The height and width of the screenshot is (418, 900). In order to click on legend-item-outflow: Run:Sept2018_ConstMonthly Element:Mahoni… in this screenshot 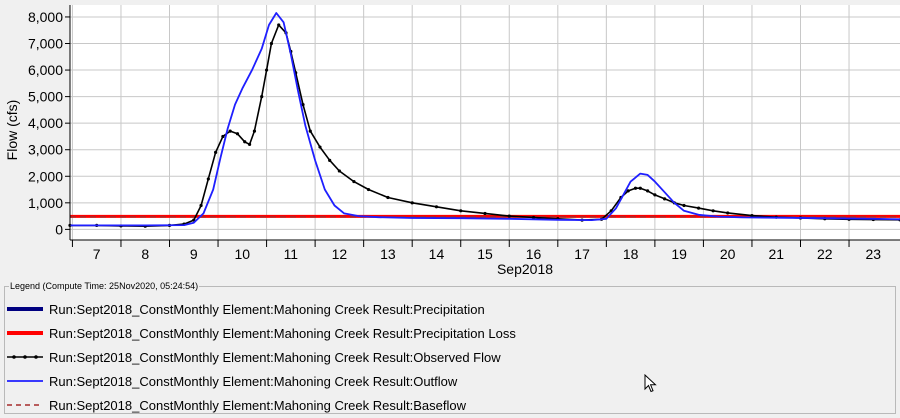, I will do `click(231, 381)`.